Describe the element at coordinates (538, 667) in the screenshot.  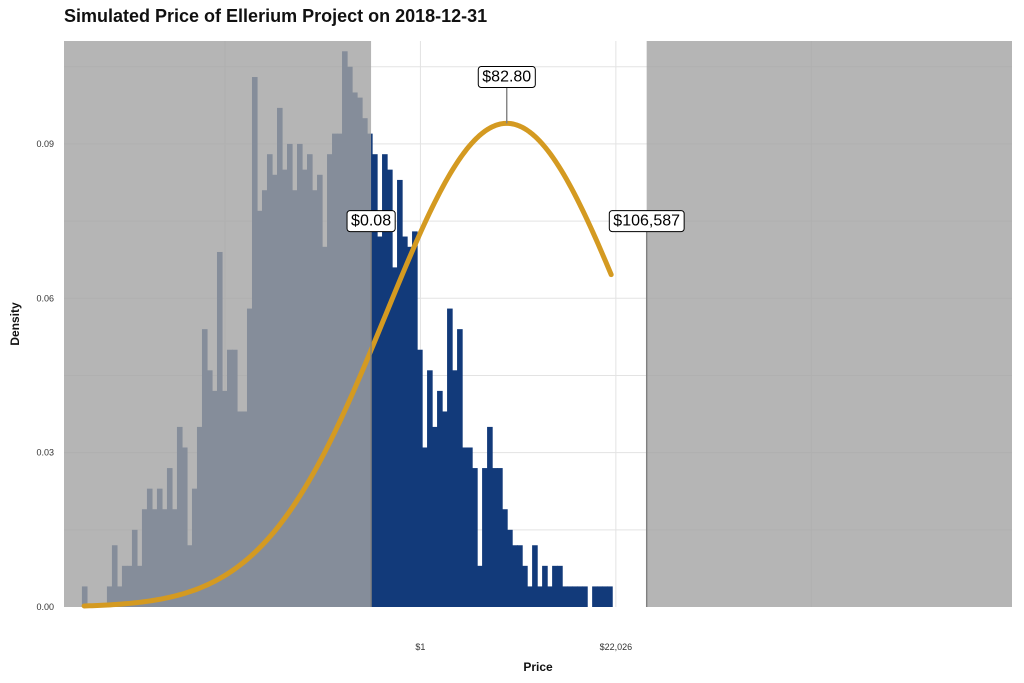
I see `x-axis-title: Price` at that location.